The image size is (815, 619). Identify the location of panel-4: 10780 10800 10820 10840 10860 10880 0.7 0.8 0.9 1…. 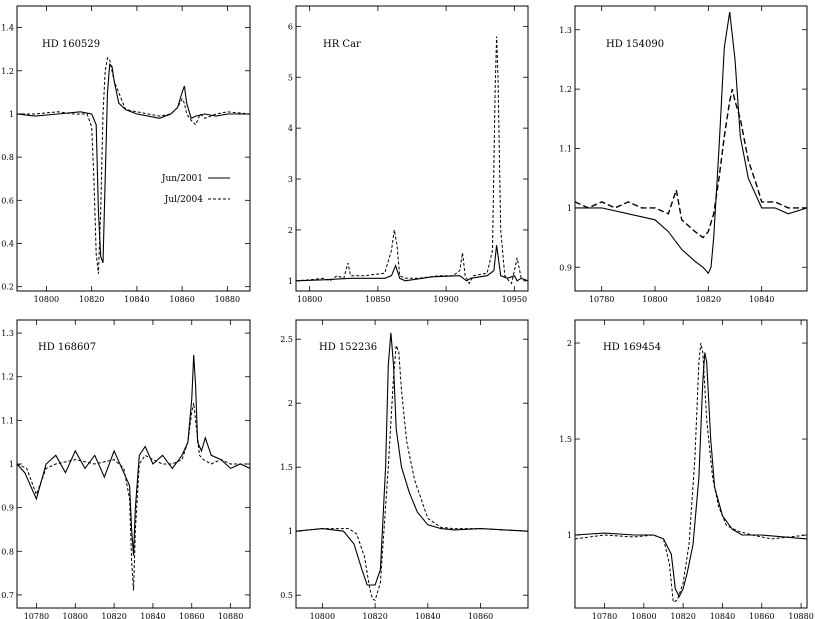
(126, 469).